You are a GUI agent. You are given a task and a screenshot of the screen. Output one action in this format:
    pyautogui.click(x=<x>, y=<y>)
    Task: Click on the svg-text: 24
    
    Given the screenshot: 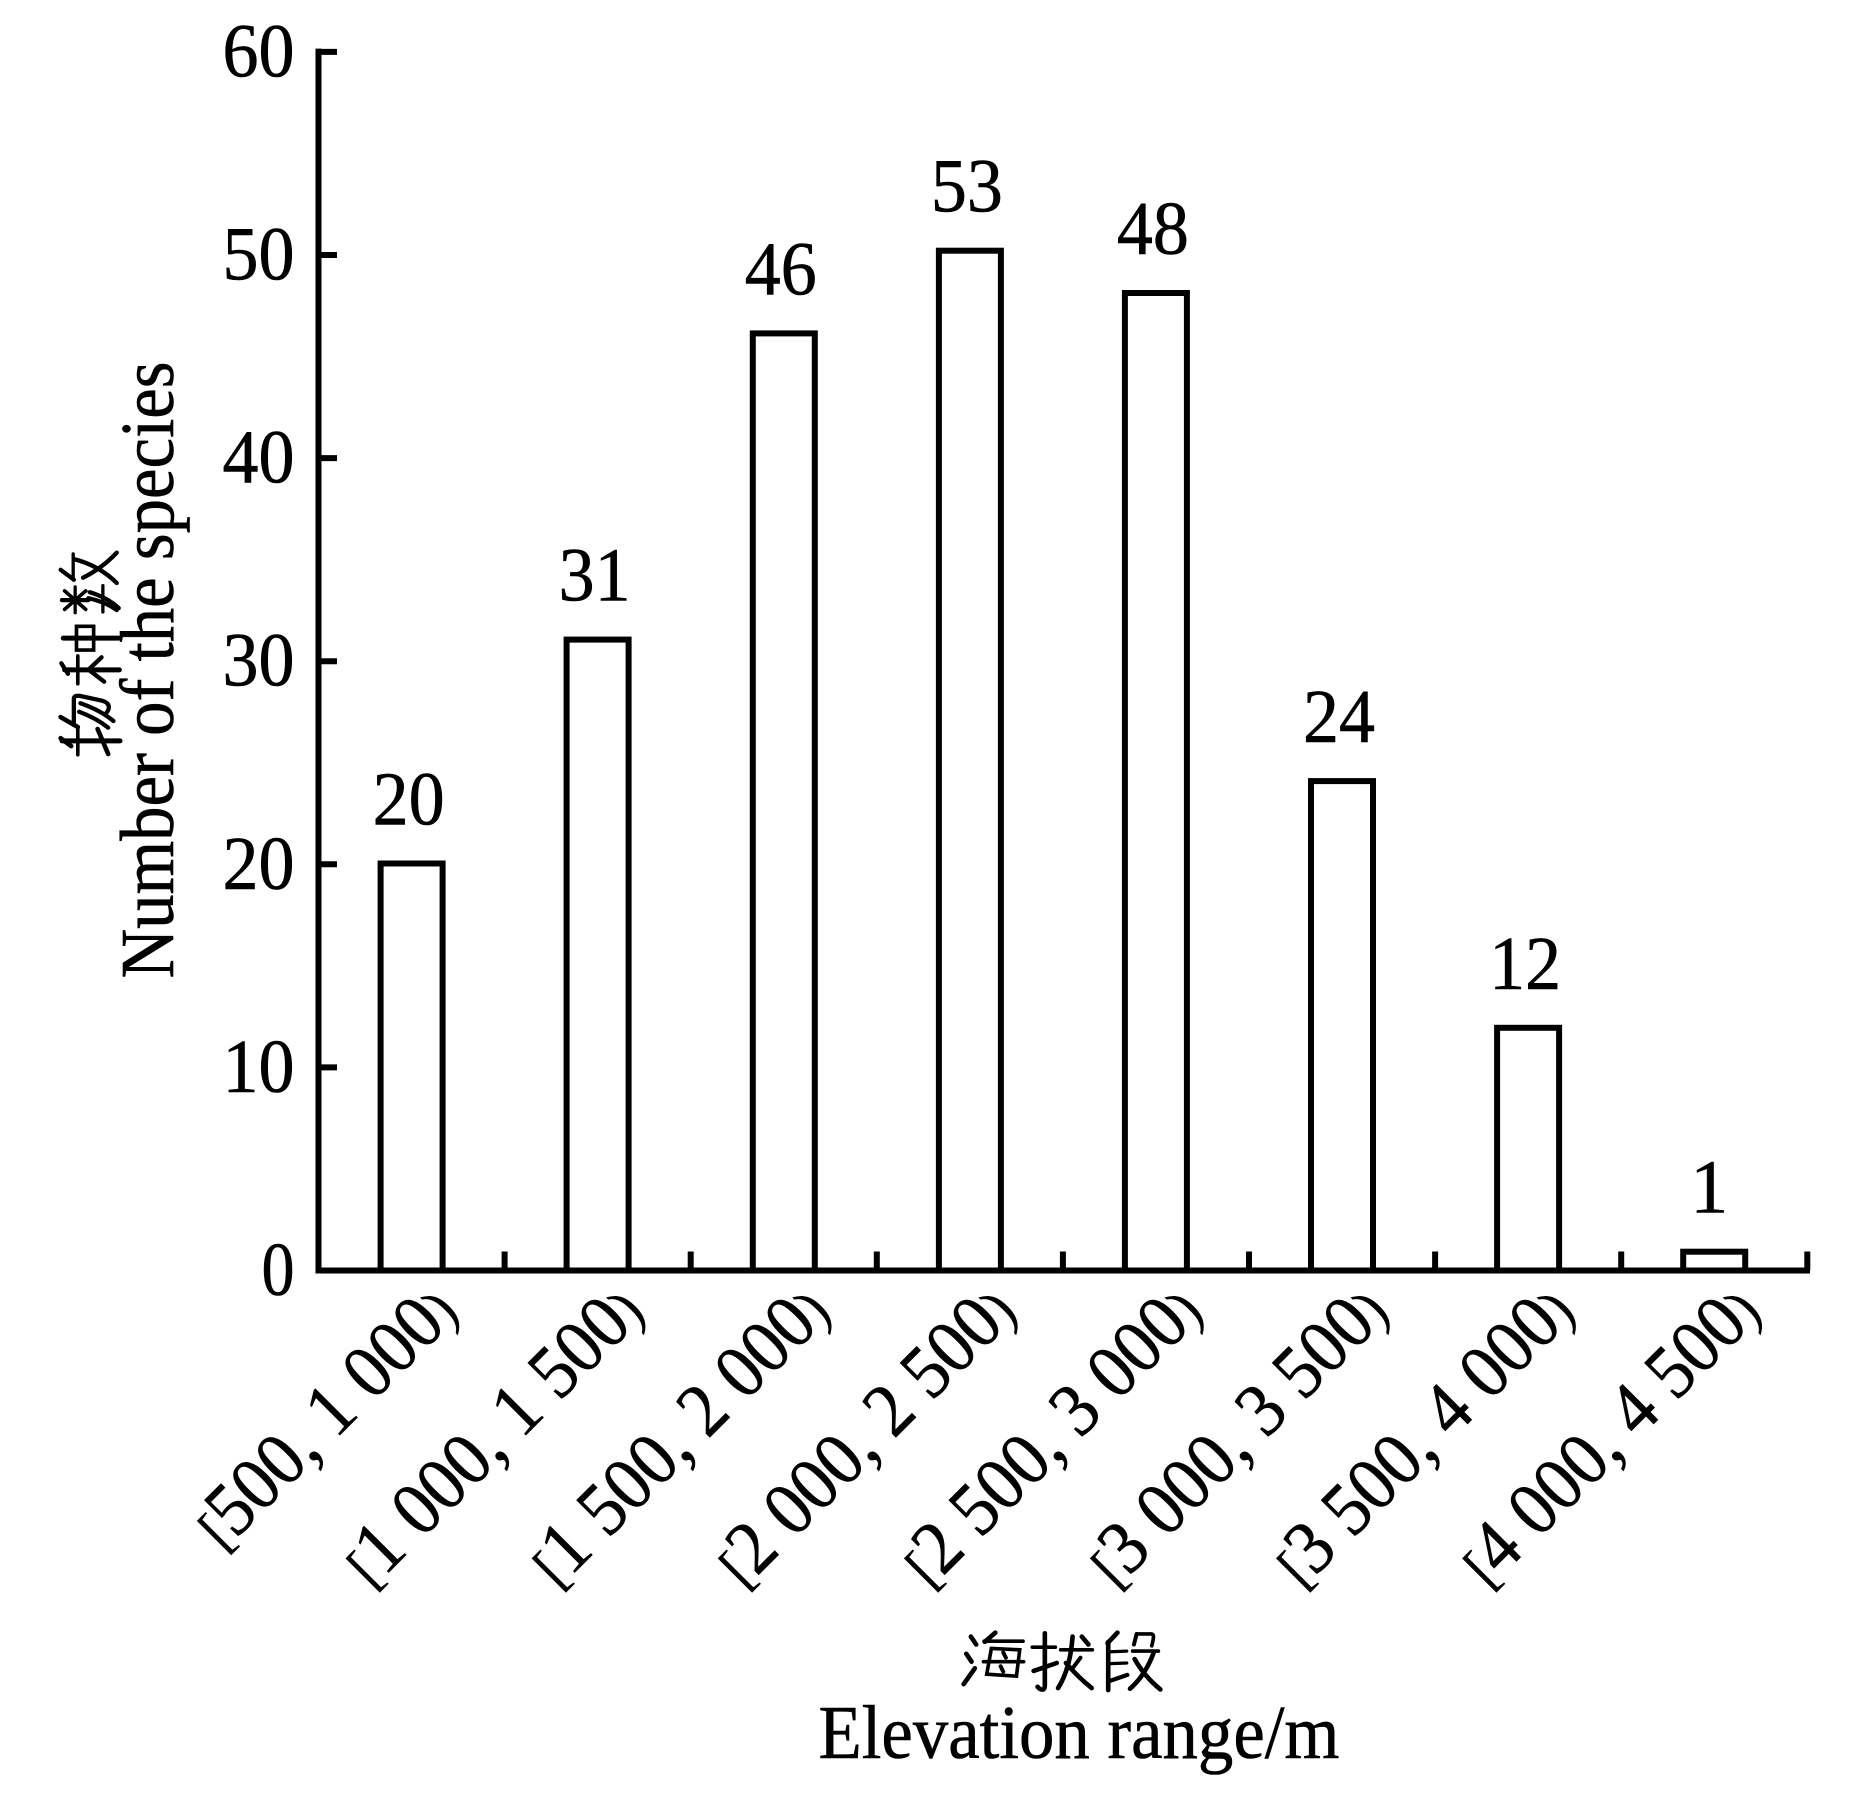 What is the action you would take?
    pyautogui.click(x=1339, y=717)
    